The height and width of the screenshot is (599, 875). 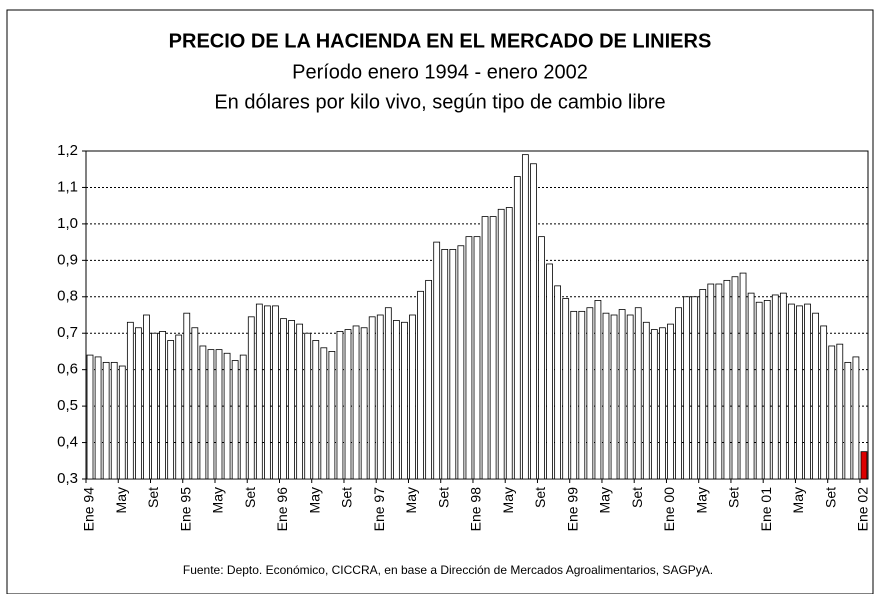 I want to click on chart-subtitle: Período enero 1994 - enero 2002, so click(x=440, y=72).